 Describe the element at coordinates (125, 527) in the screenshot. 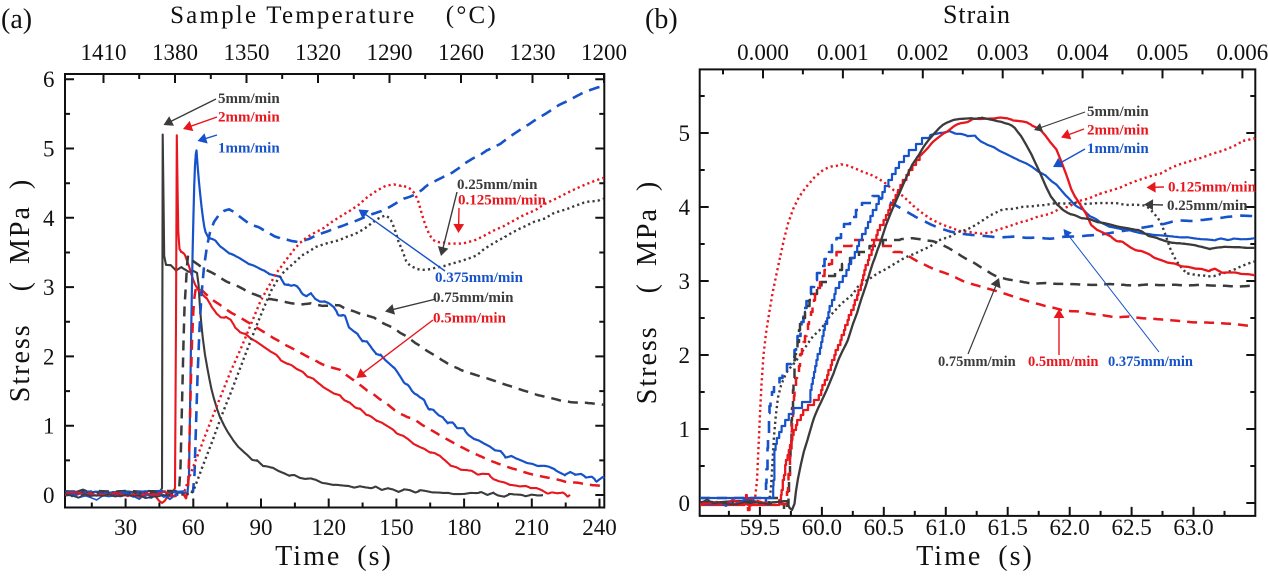

I see `svg-text: 30` at that location.